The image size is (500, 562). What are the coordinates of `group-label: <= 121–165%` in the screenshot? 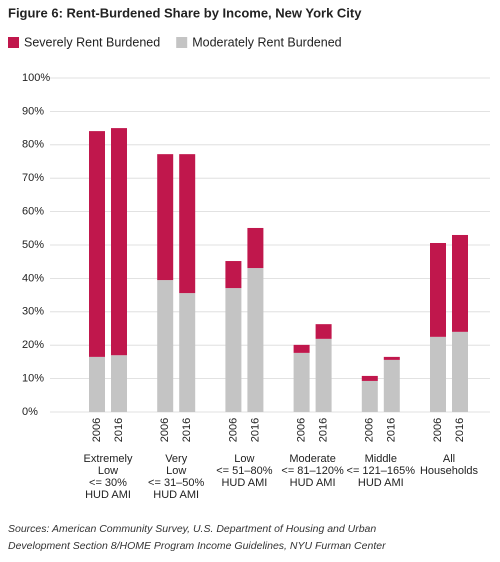 It's located at (381, 471).